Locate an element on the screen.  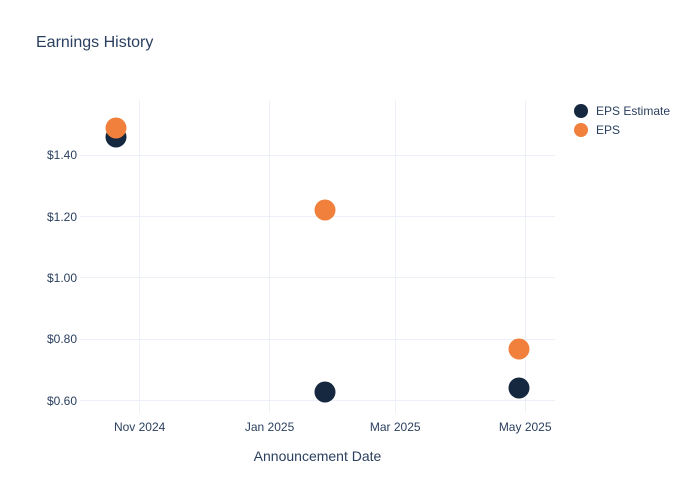
legend-label: EPS Estimate is located at coordinates (633, 111).